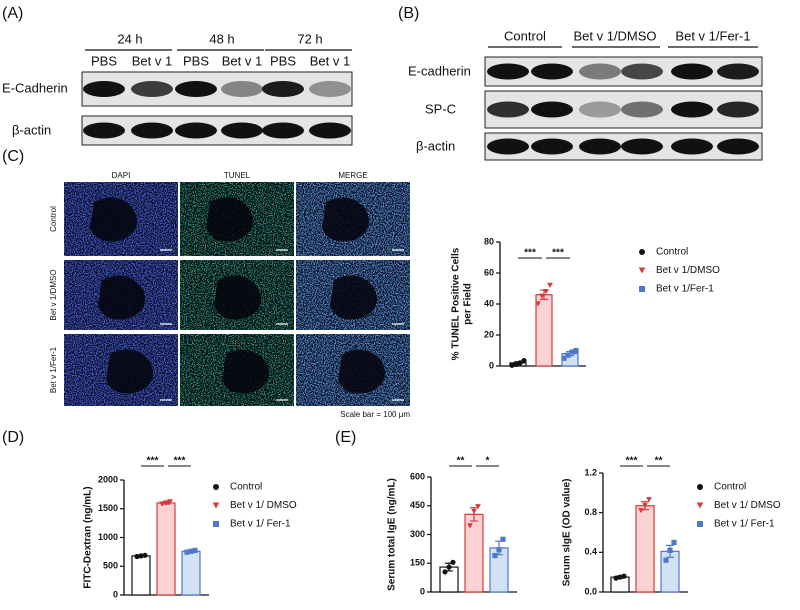  Describe the element at coordinates (440, 108) in the screenshot. I see `blot-row-label: SP-C` at that location.